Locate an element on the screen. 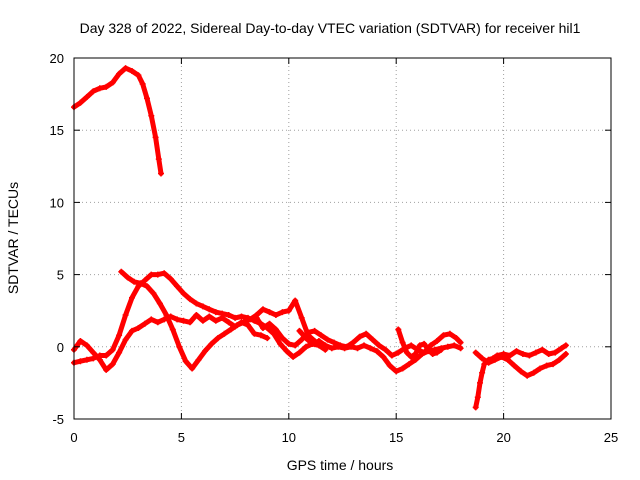 The image size is (640, 480). y-axis-label: SDTVAR / TECUs is located at coordinates (13, 238).